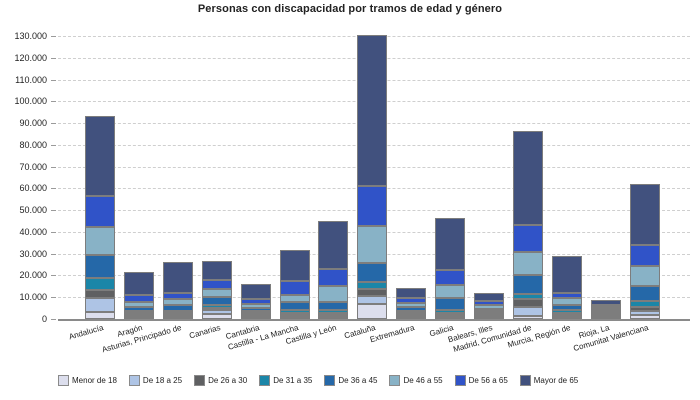 This screenshot has width=700, height=400. I want to click on legend-item: Mayor de 65, so click(548, 380).